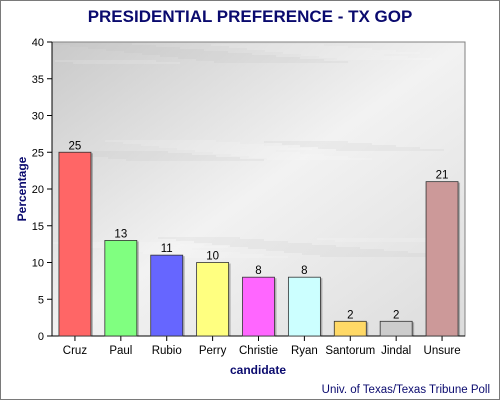  What do you see at coordinates (258, 338) in the screenshot?
I see `x-axis` at bounding box center [258, 338].